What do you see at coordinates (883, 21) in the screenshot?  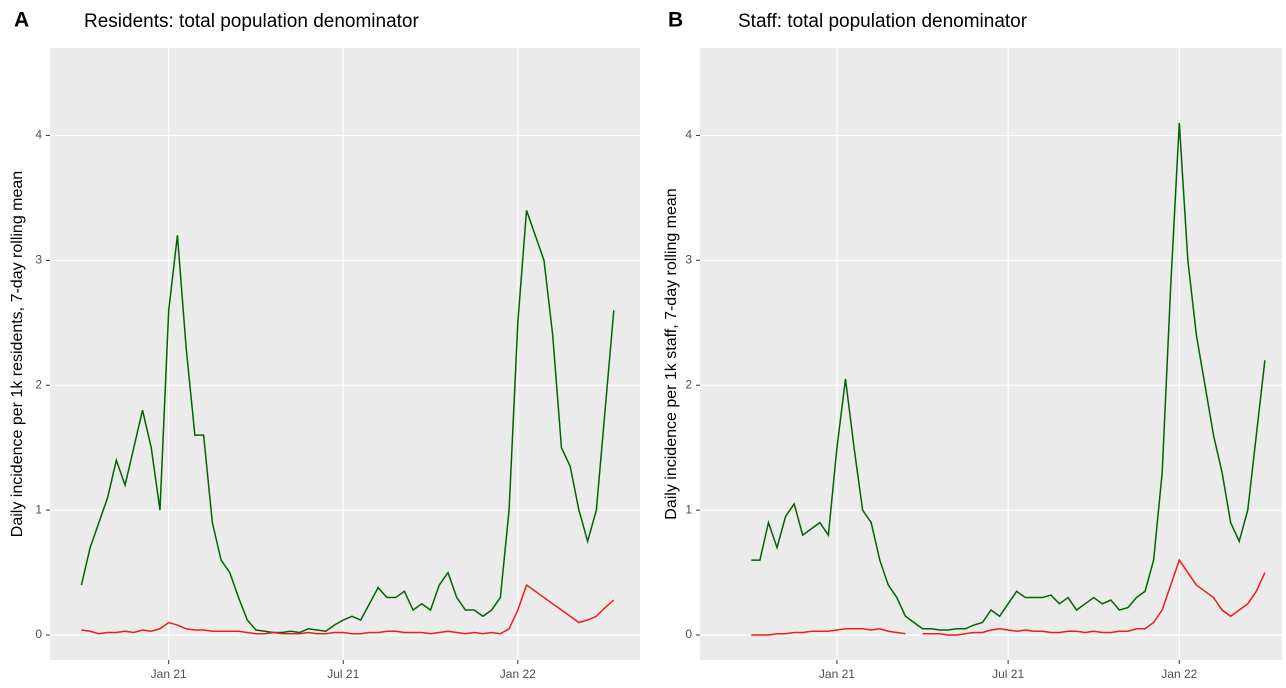 I see `chart-title: Staff: total population denominator` at bounding box center [883, 21].